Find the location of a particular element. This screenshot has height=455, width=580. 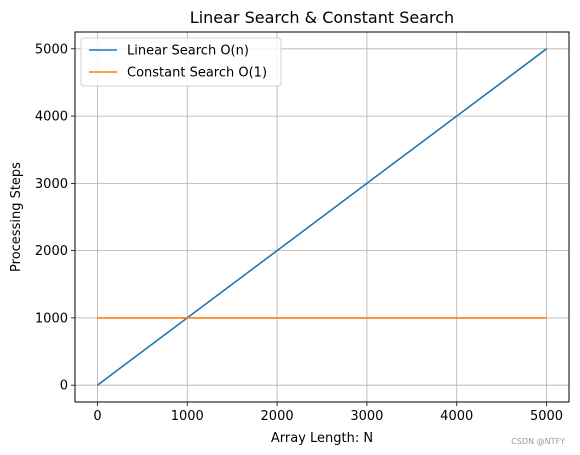

x-tick-label-4: 4000 is located at coordinates (456, 416).